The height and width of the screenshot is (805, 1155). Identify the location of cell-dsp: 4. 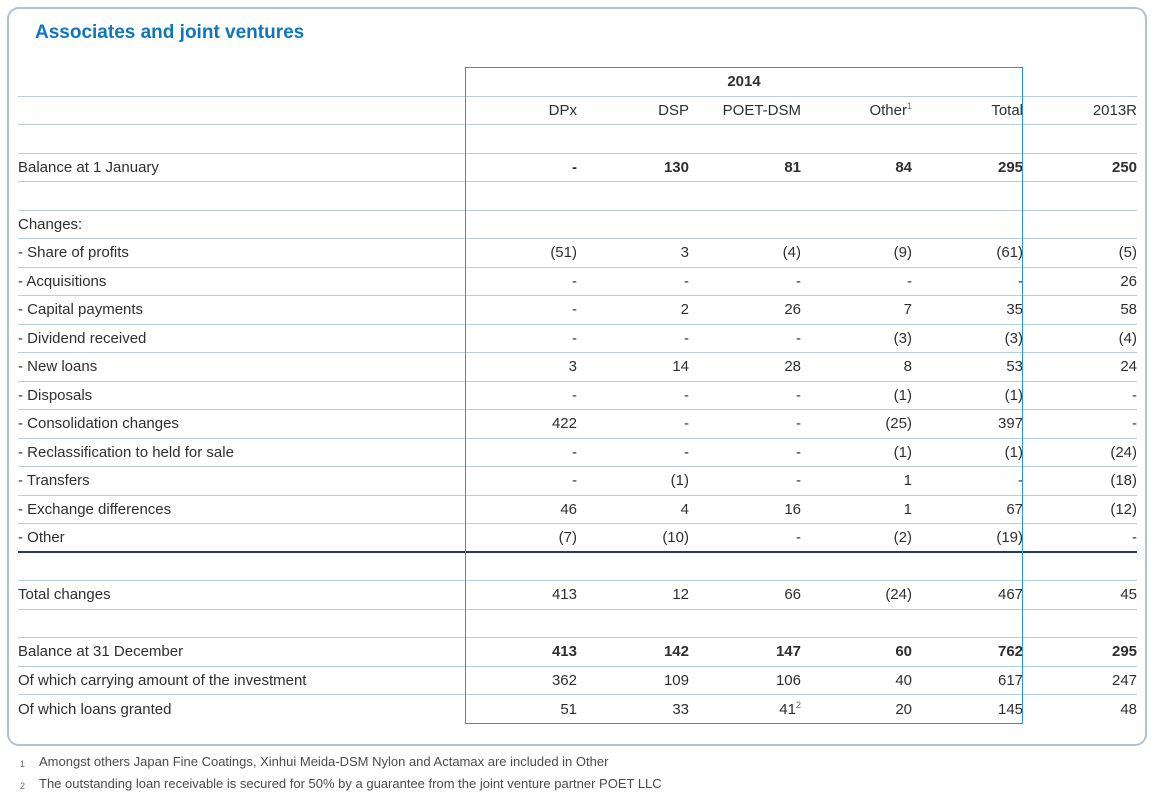
(633, 509).